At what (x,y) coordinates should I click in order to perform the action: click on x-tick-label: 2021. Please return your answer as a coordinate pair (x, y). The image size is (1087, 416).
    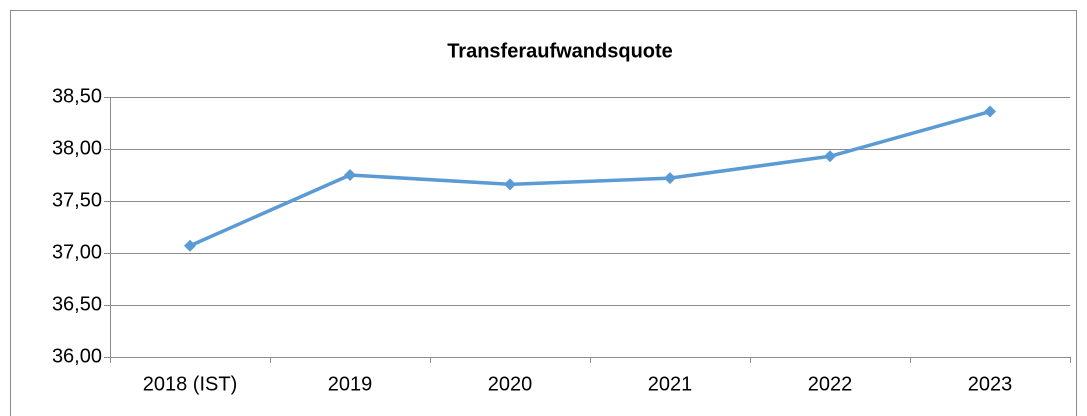
    Looking at the image, I should click on (670, 384).